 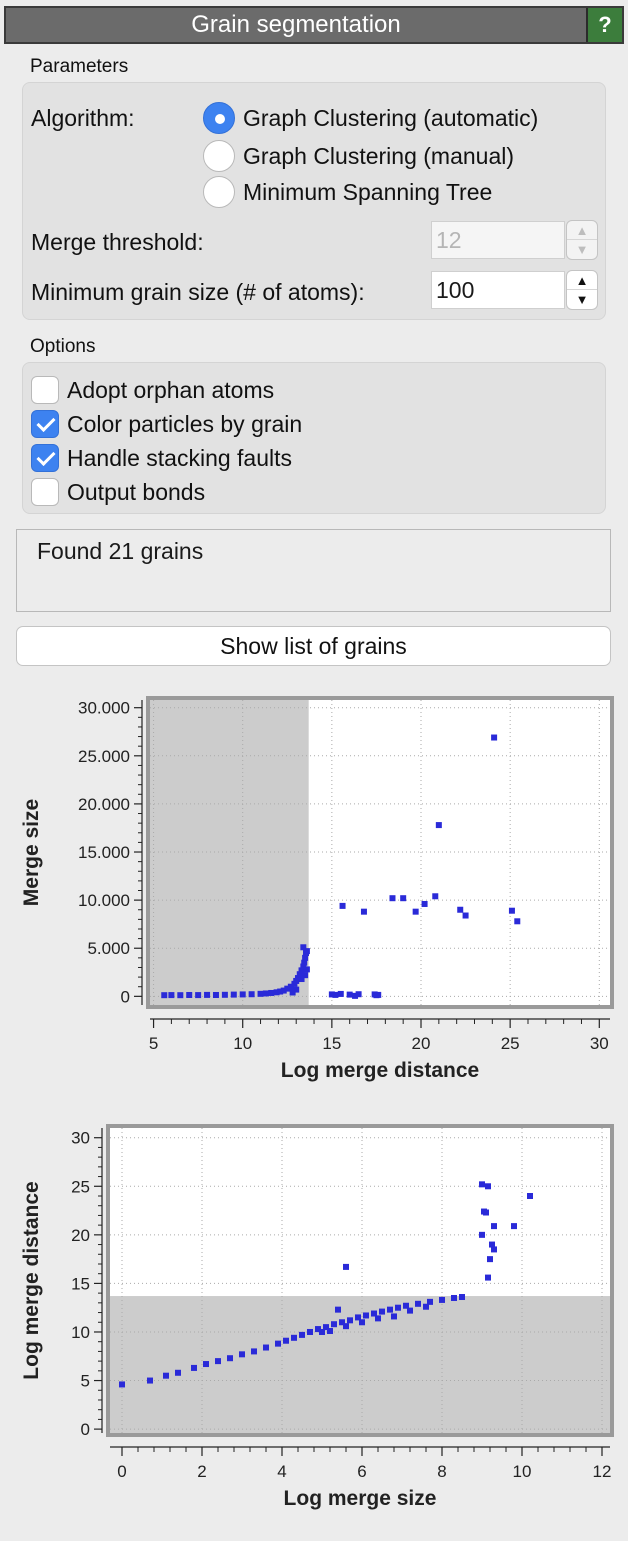 I want to click on merge-threshold-label: Merge threshold:, so click(x=117, y=242).